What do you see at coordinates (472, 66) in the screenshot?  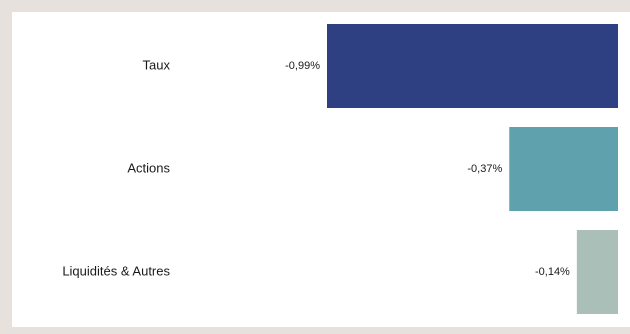 I see `bar-taux` at bounding box center [472, 66].